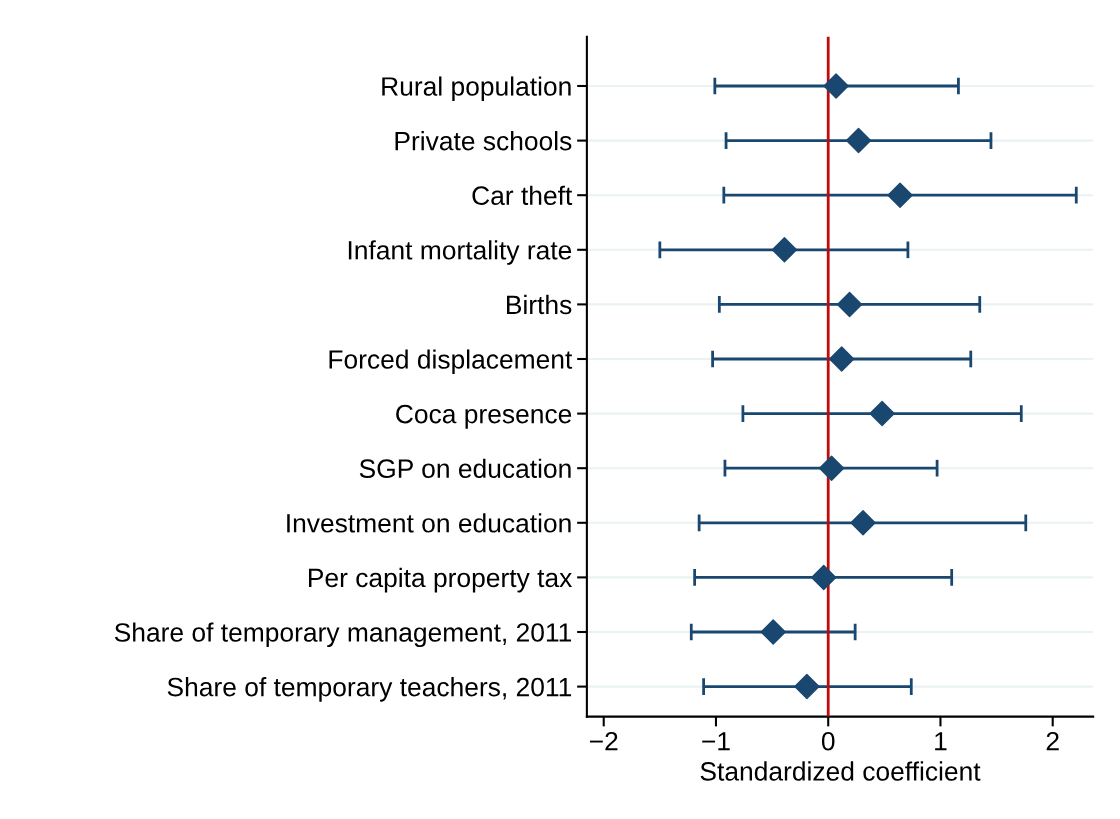 Image resolution: width=1120 pixels, height=819 pixels. What do you see at coordinates (465, 468) in the screenshot?
I see `y-tick-label: SGP on education` at bounding box center [465, 468].